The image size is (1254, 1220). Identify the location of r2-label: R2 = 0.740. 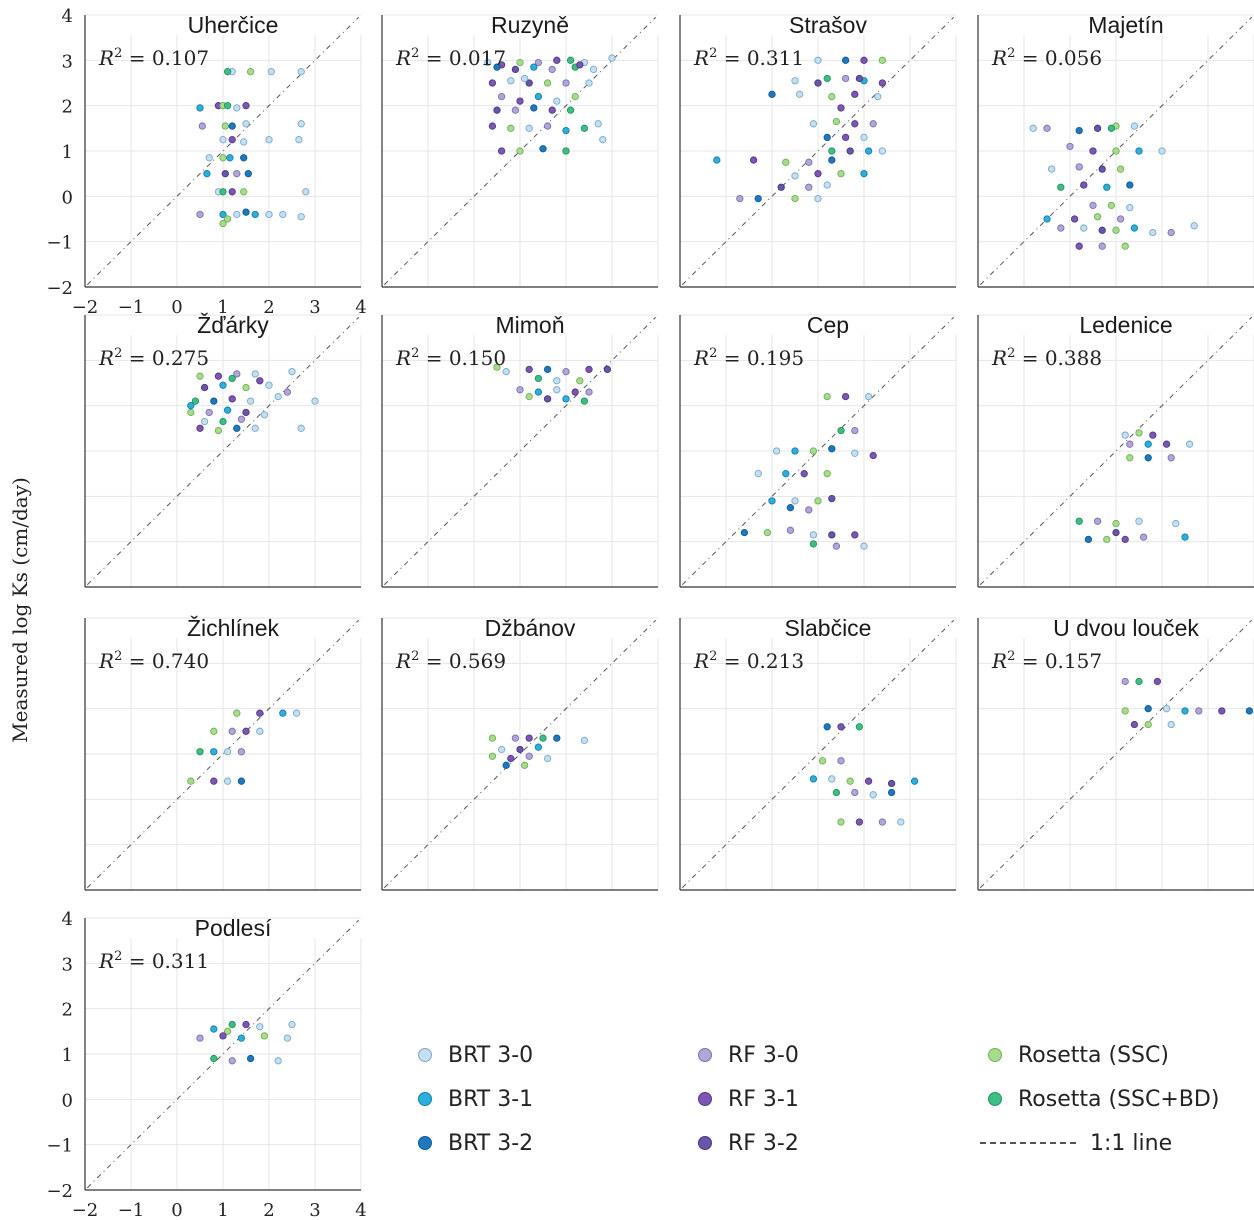
(153, 661).